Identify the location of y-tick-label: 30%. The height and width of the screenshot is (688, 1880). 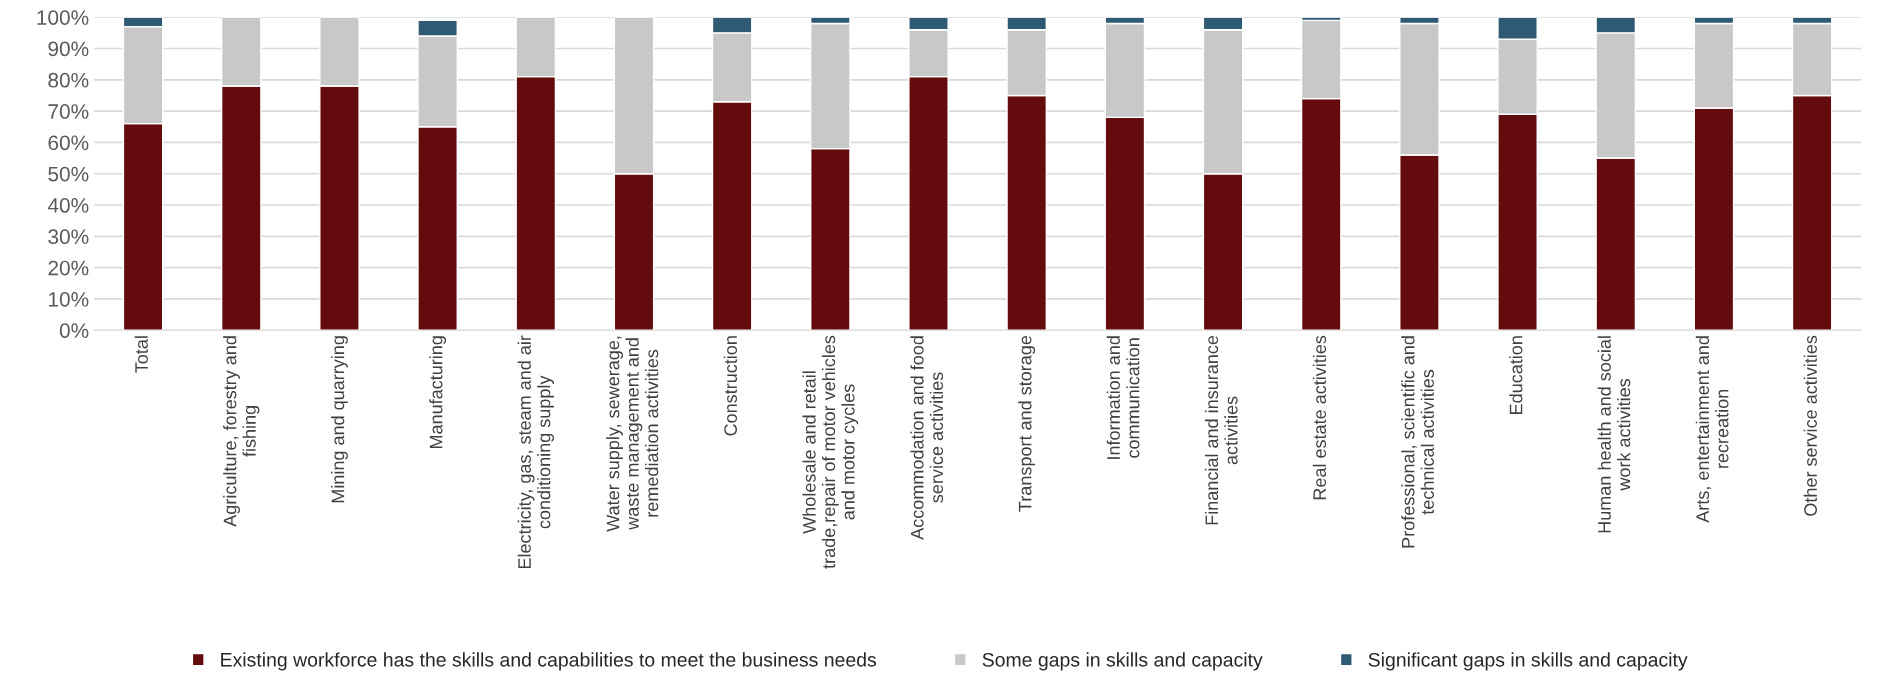
(68, 237).